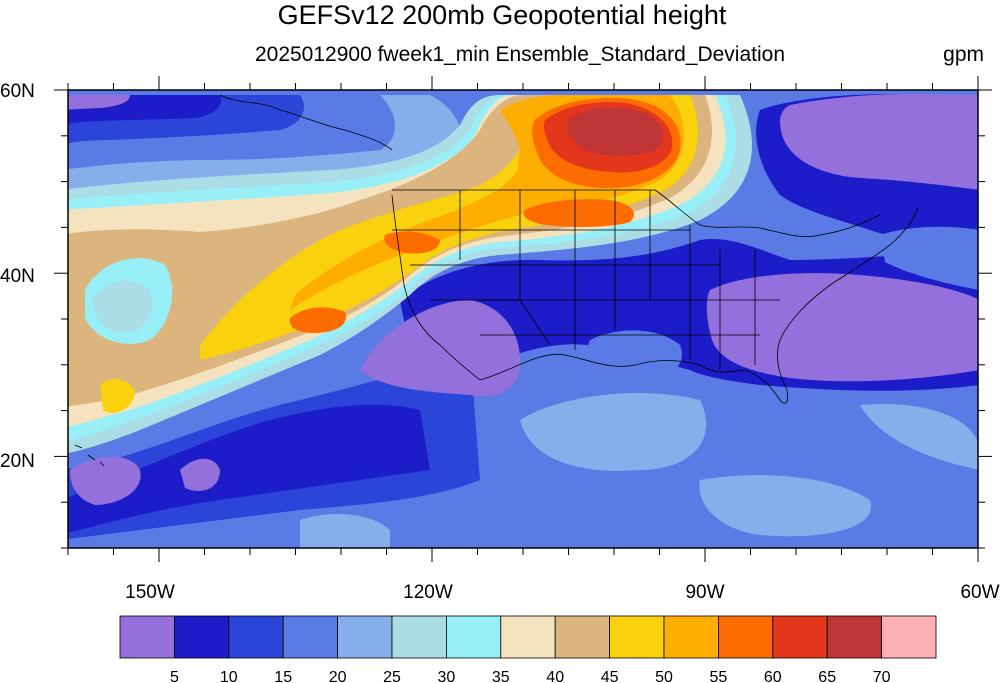  What do you see at coordinates (17, 91) in the screenshot?
I see `lat-label-60n: 60N` at bounding box center [17, 91].